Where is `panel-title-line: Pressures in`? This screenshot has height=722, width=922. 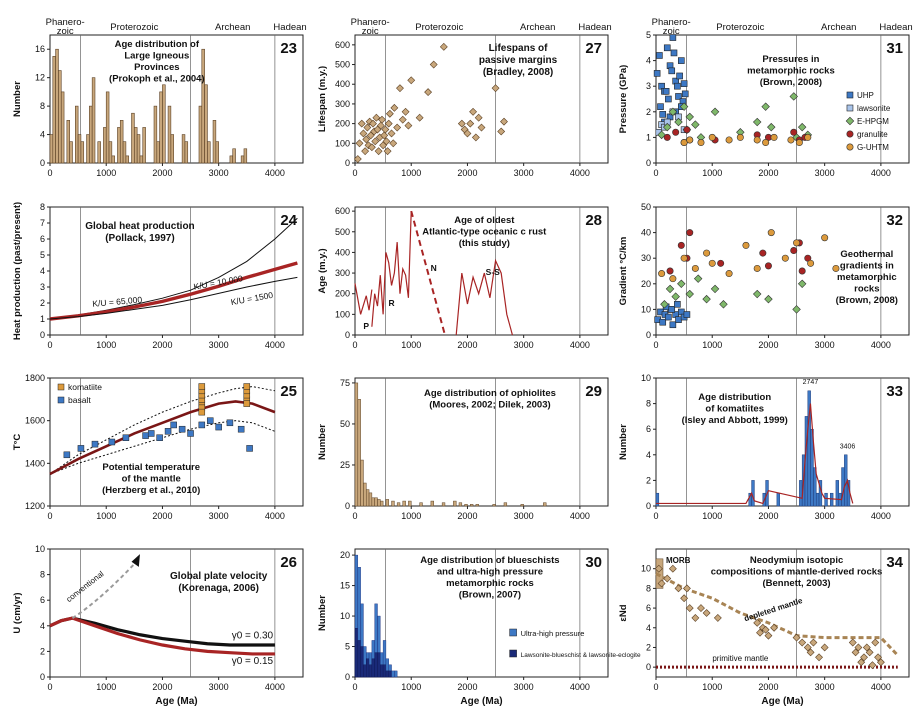 panel-title-line: Pressures in is located at coordinates (790, 59).